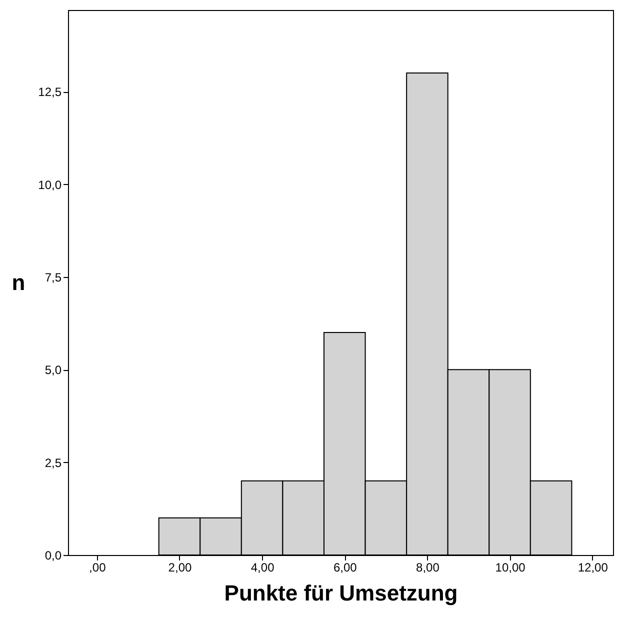  Describe the element at coordinates (53, 277) in the screenshot. I see `y-tick-label: 7,5` at that location.